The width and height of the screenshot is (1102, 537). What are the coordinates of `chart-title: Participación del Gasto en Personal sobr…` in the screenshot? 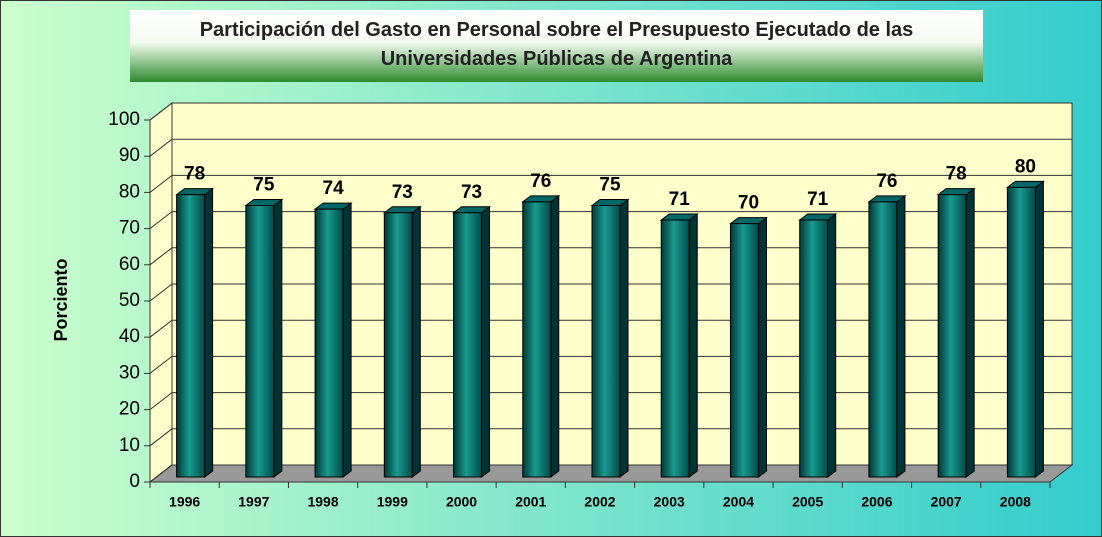 It's located at (556, 46).